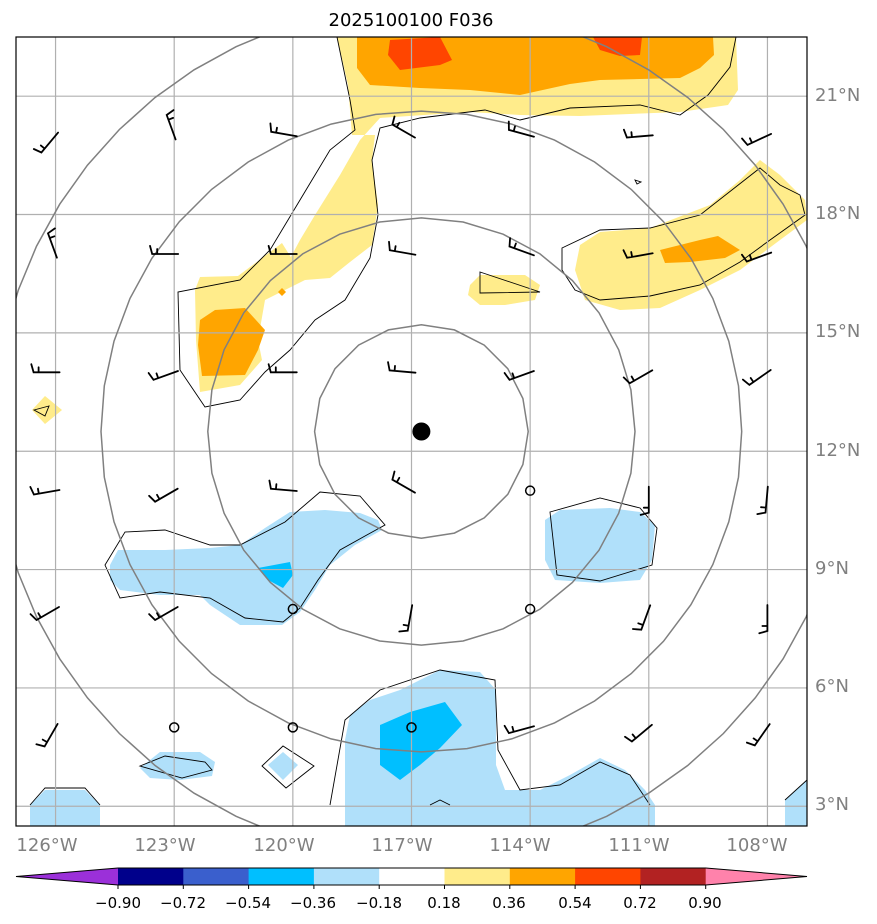 This screenshot has height=924, width=877. What do you see at coordinates (832, 804) in the screenshot?
I see `lat-label: 3°N` at bounding box center [832, 804].